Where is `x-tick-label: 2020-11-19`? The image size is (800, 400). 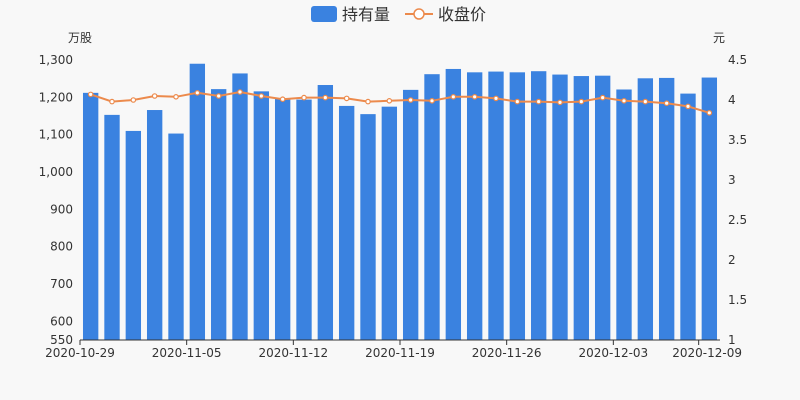
x-tick-label: 2020-11-19 is located at coordinates (400, 353).